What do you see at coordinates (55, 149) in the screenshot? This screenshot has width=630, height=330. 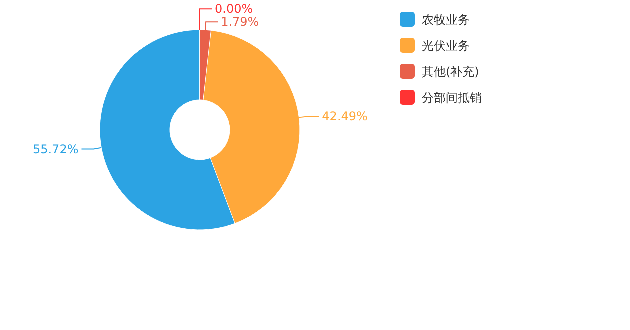 I see `data-label: 55.72%` at bounding box center [55, 149].